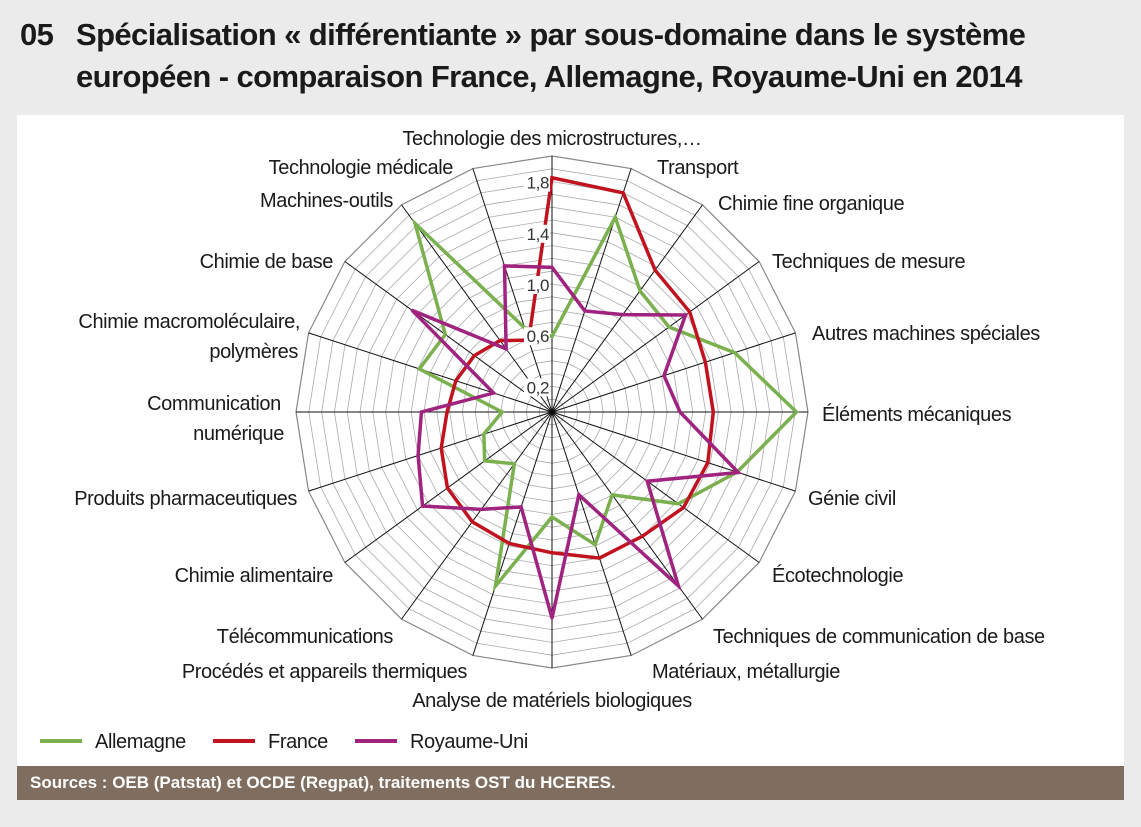 The height and width of the screenshot is (827, 1141). I want to click on category-label: Machines-outils, so click(326, 201).